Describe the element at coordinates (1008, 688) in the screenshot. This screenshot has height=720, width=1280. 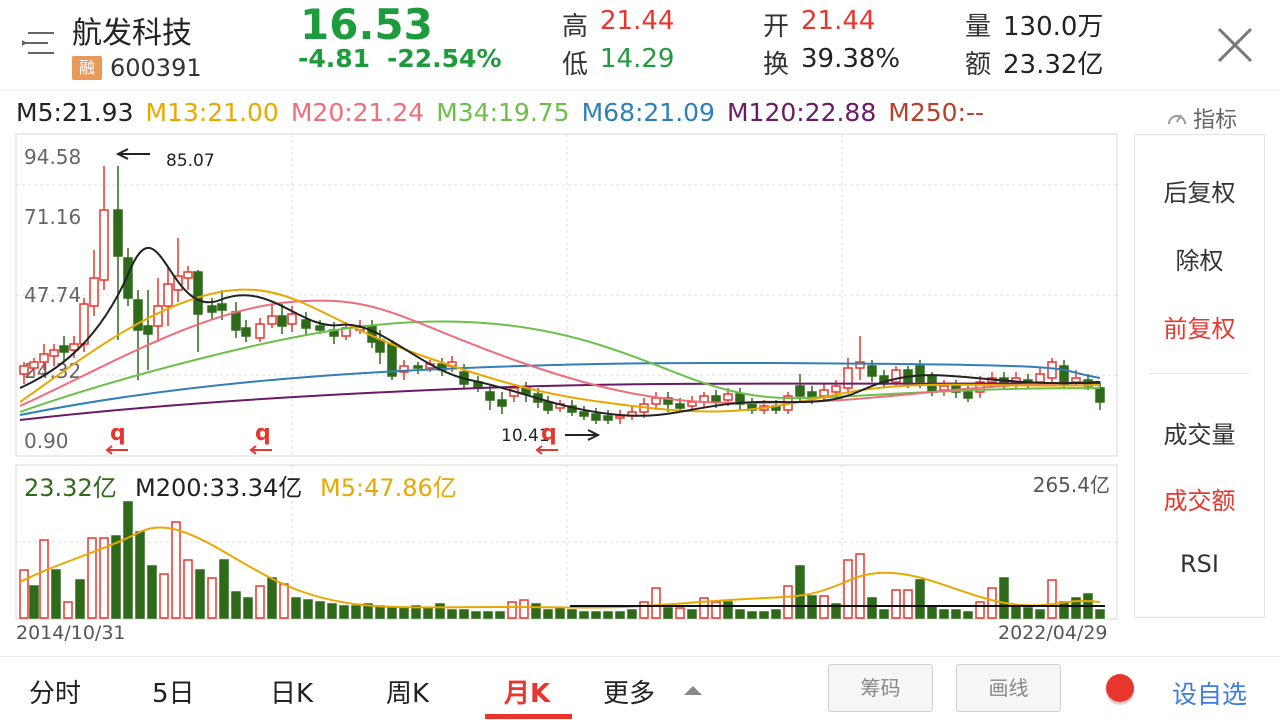
I see `draw-line-button: 画线` at that location.